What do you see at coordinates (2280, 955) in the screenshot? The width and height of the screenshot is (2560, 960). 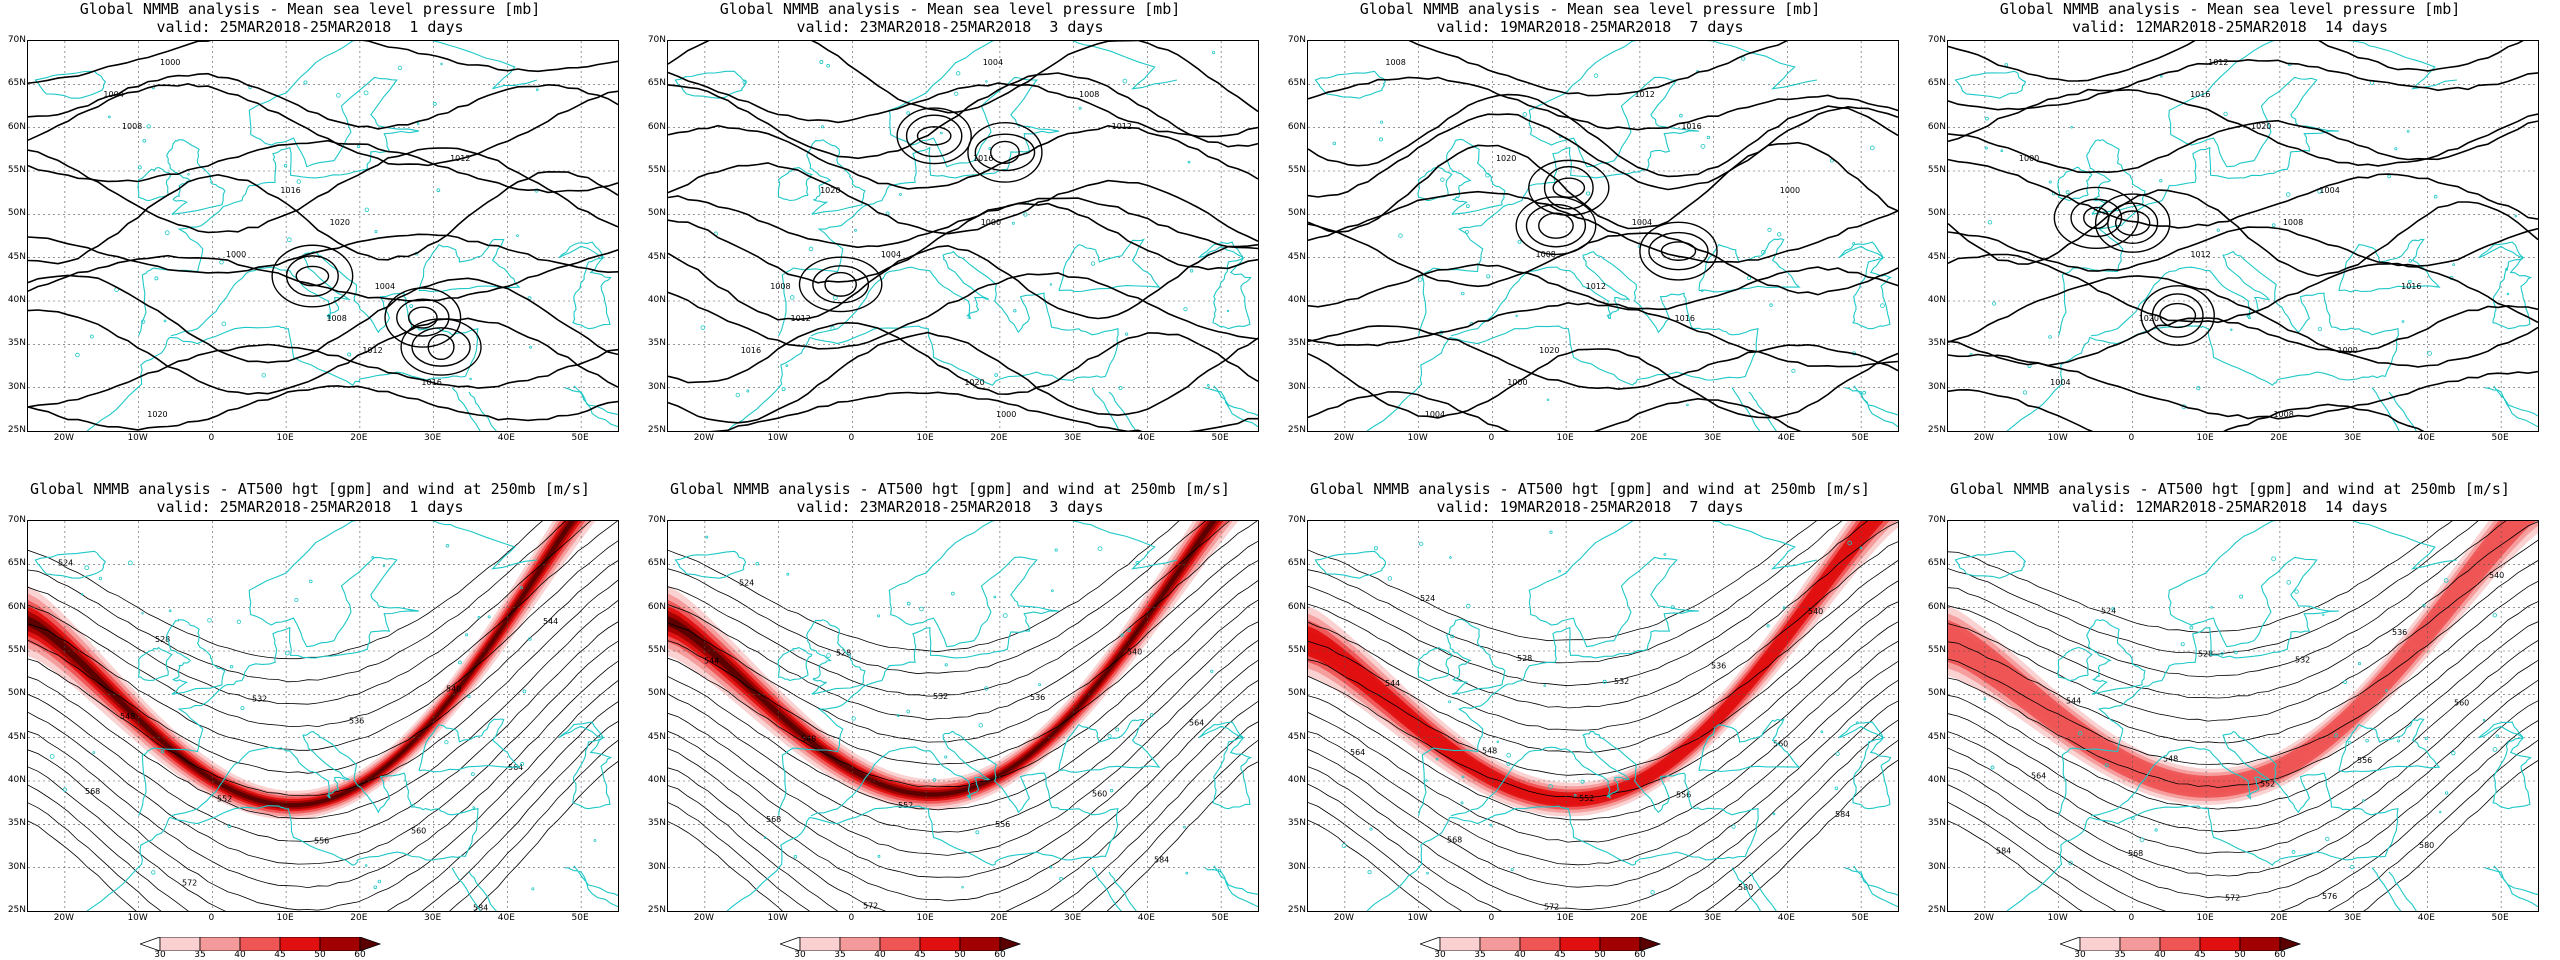 I see `colorbar-tick-label: 60` at bounding box center [2280, 955].